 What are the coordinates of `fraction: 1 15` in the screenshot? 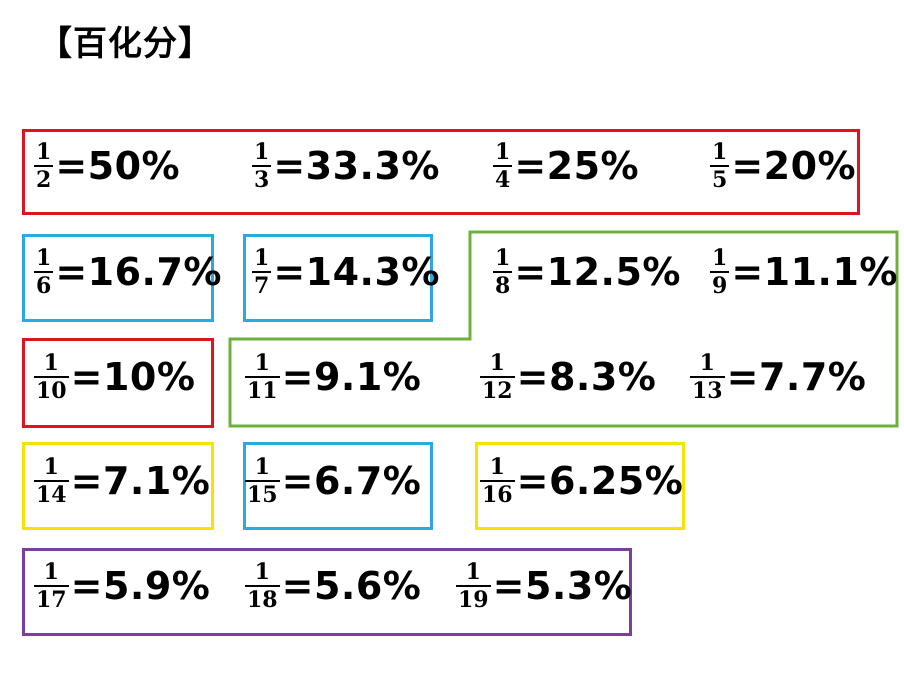 It's located at (262, 481).